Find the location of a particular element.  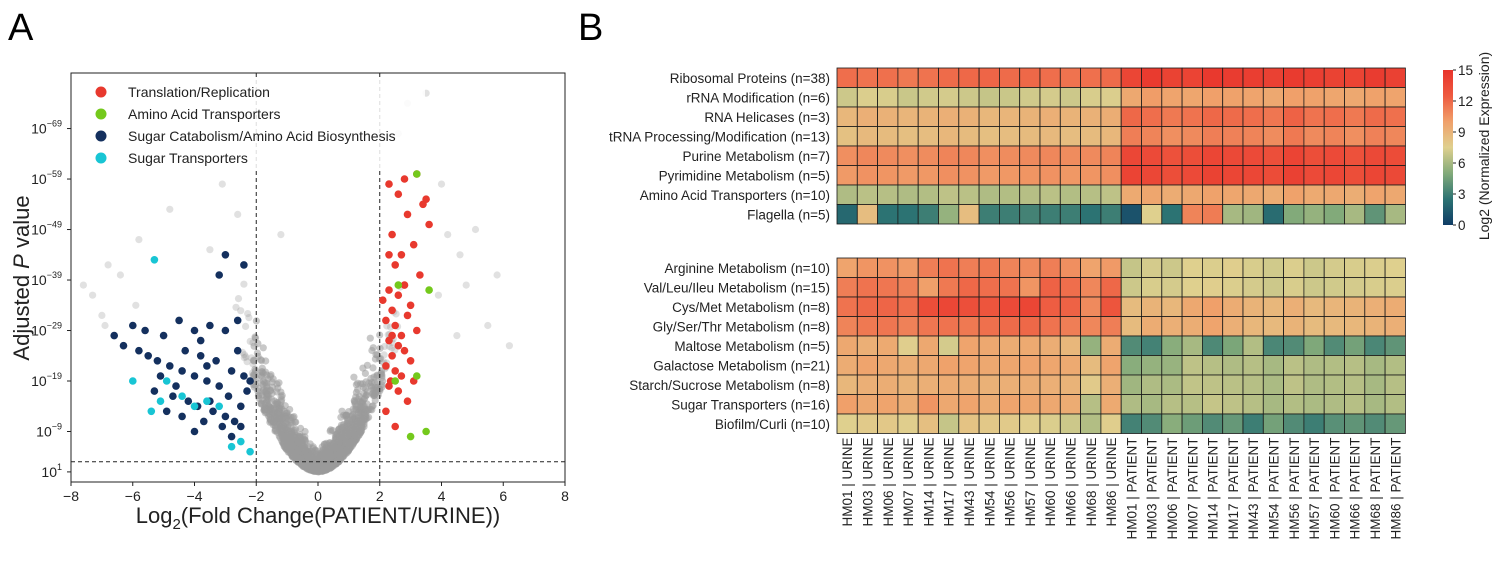

heatmap-column-label: HM68 | PATIENT is located at coordinates (1375, 489).